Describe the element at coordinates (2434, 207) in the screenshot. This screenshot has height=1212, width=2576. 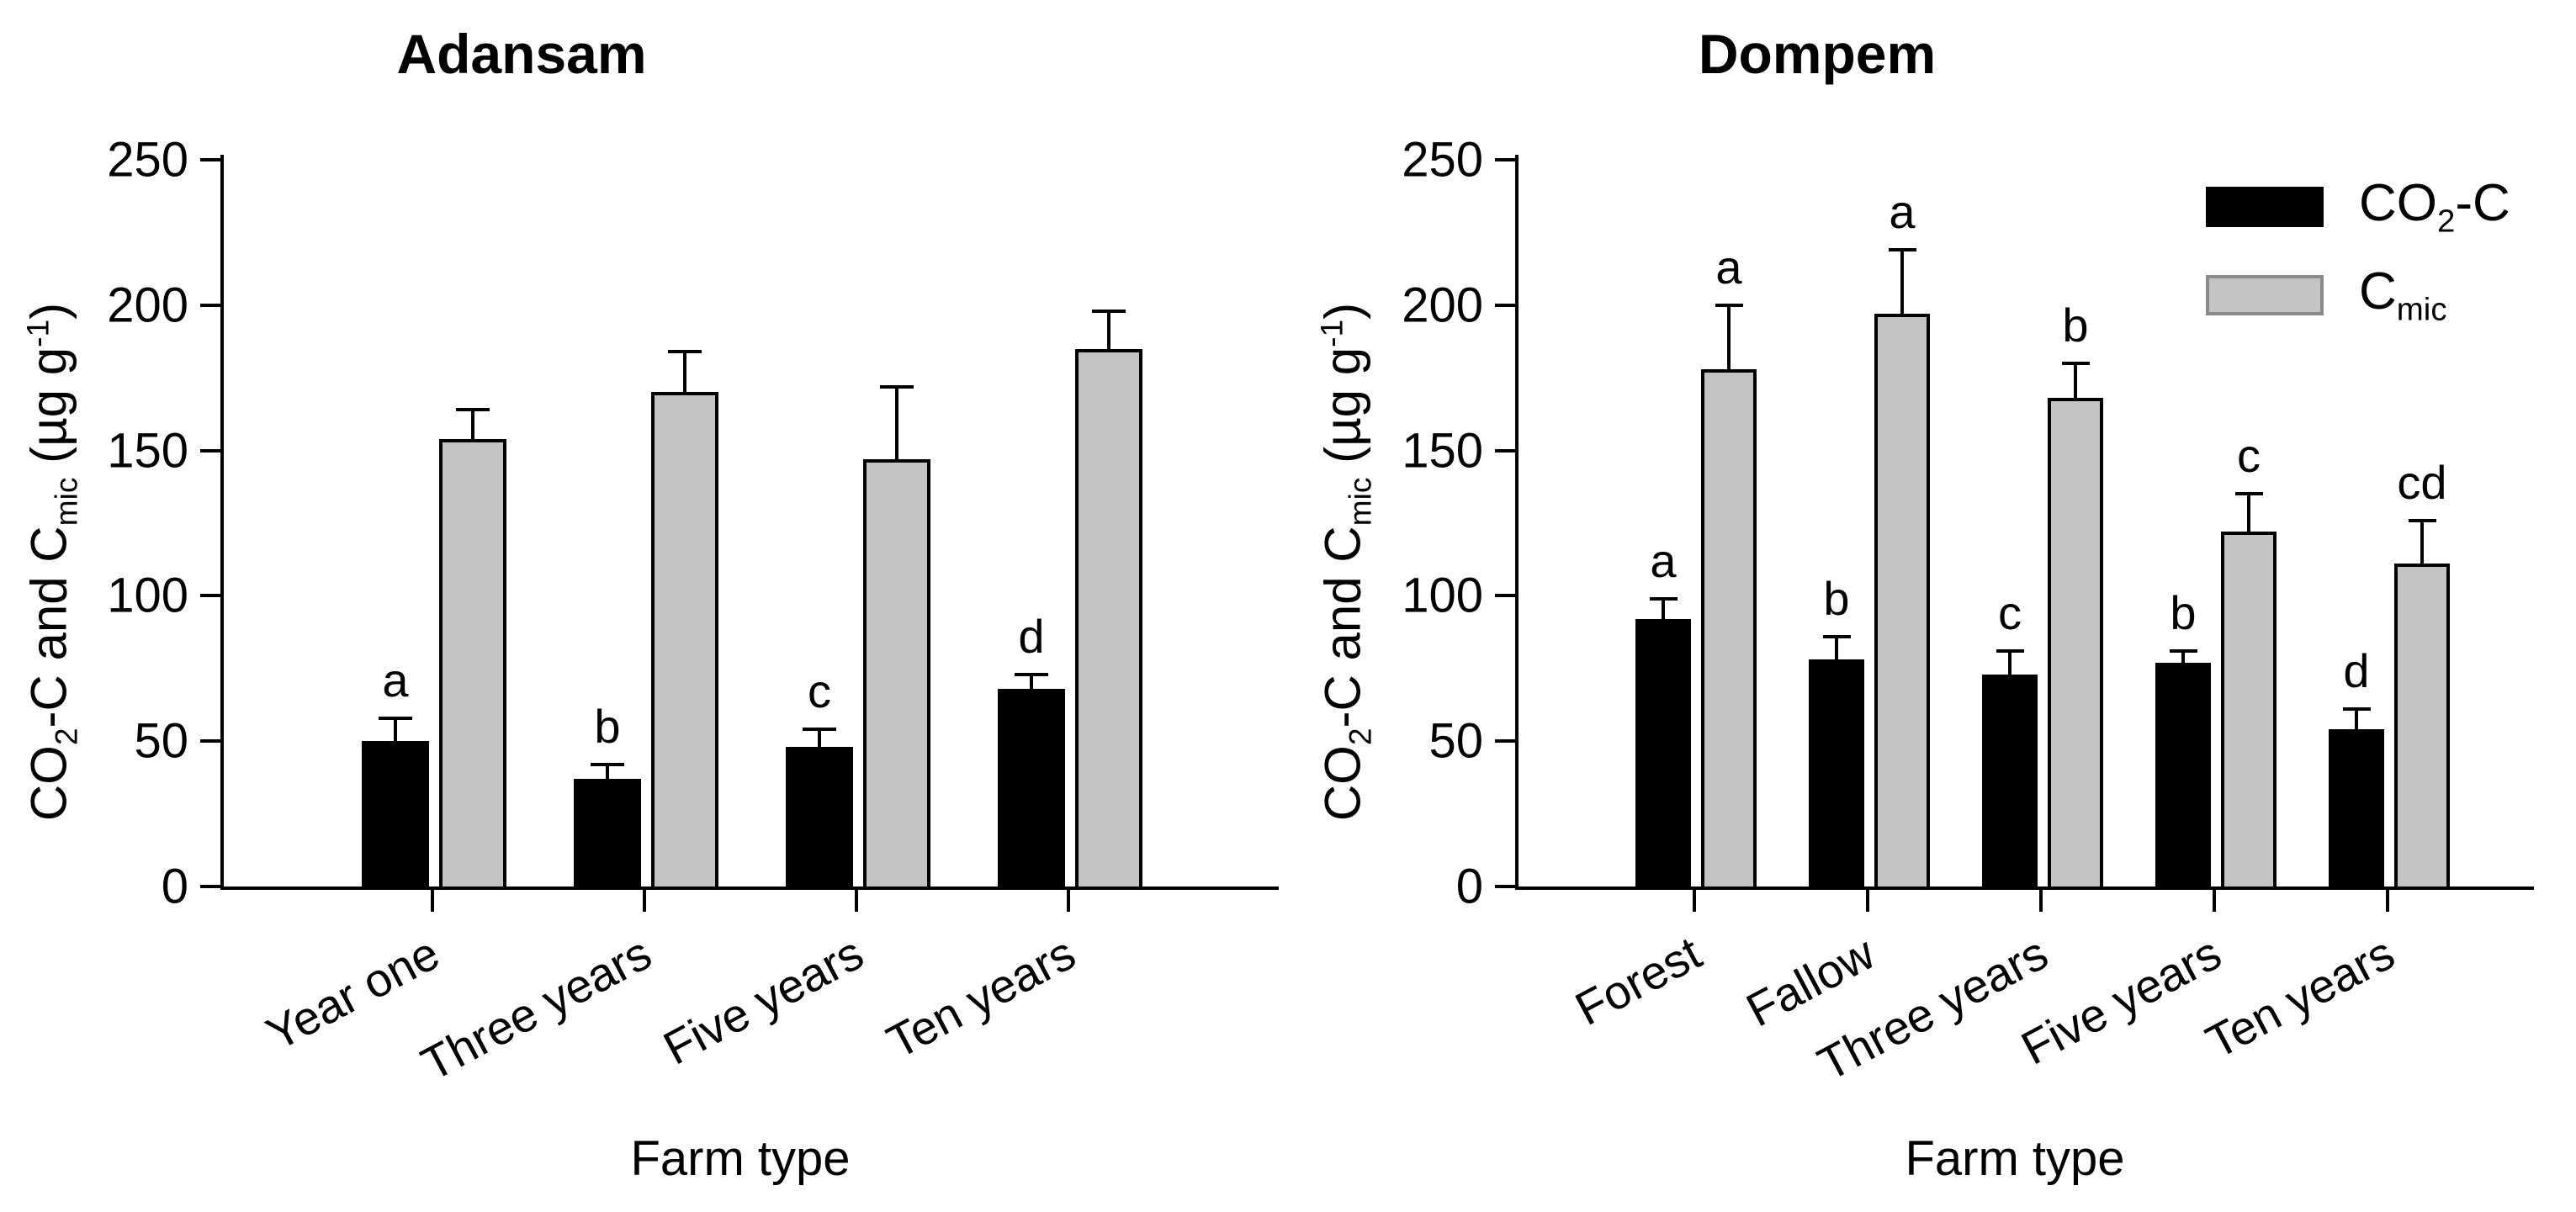
I see `legend-label-co2c: CO2-C` at that location.